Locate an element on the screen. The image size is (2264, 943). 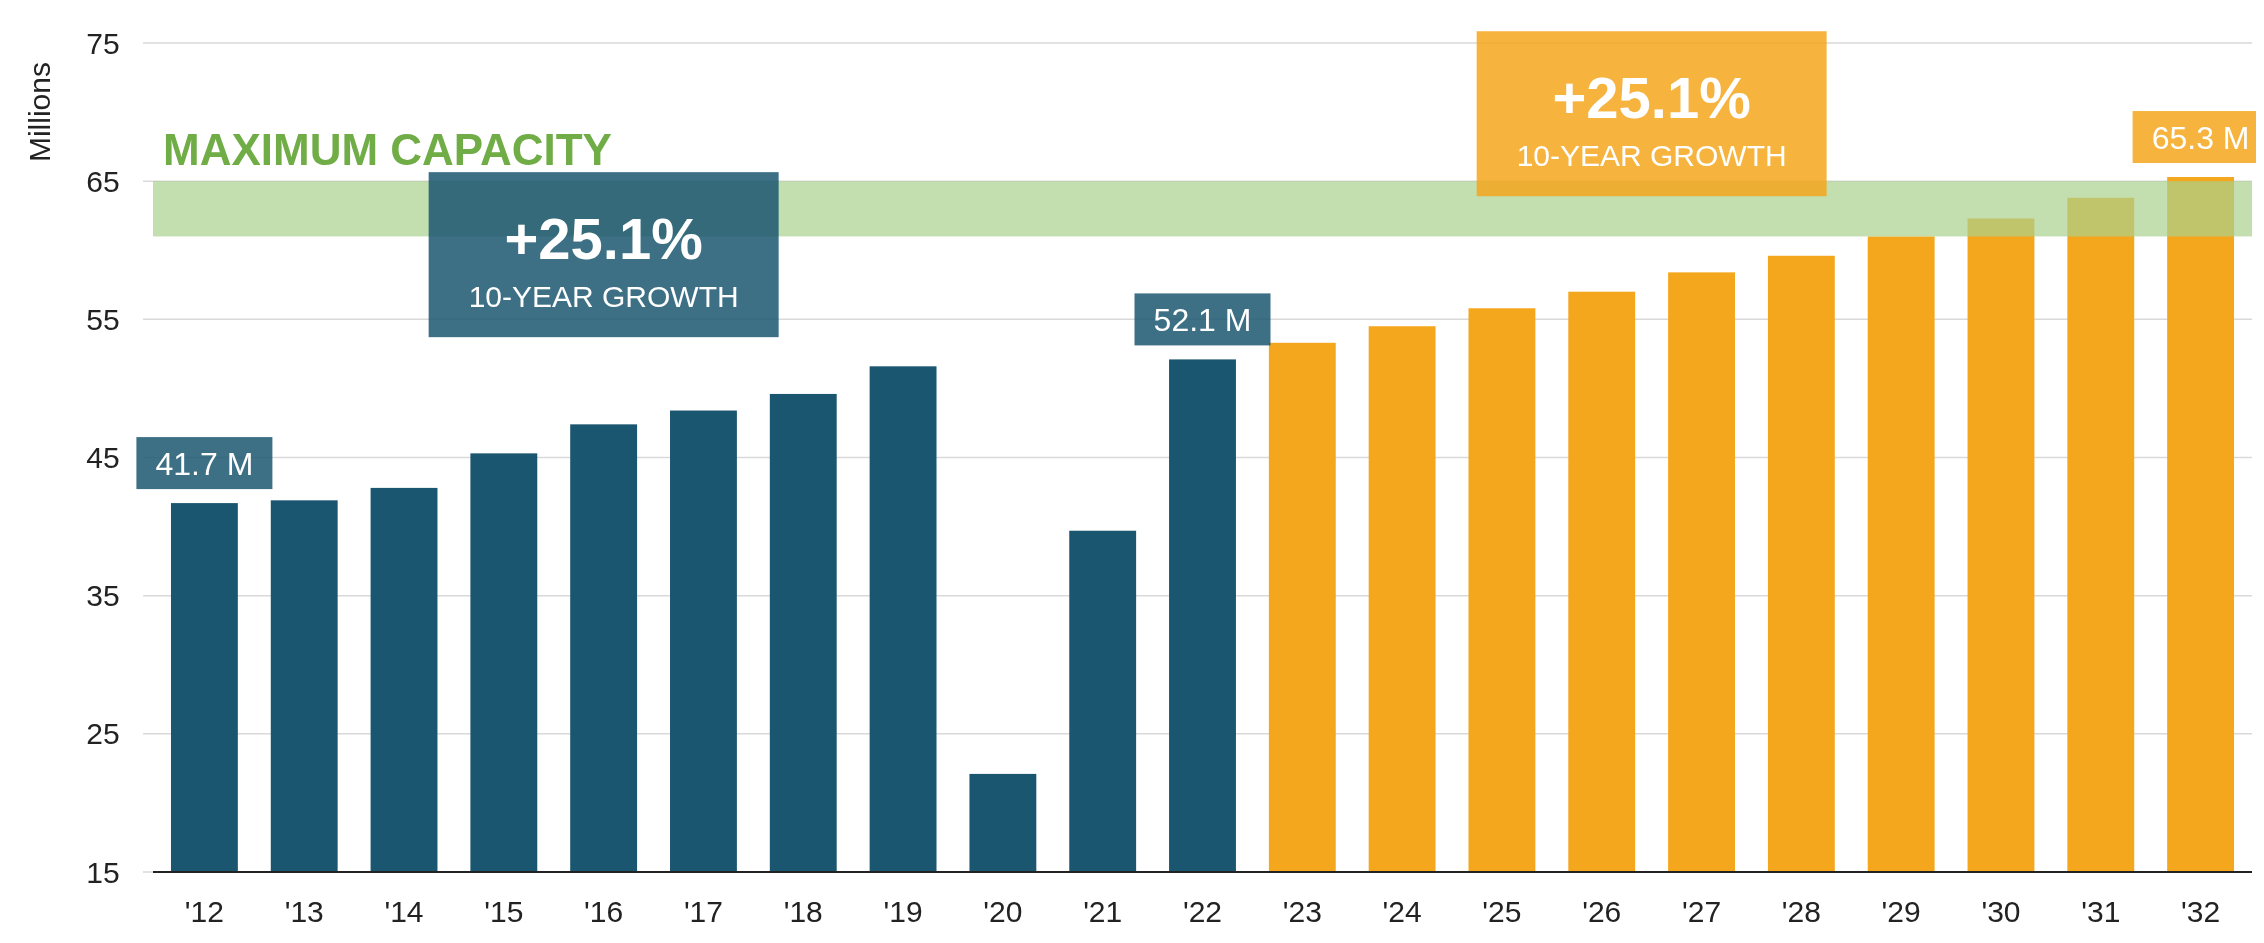
y-tick-label: 55 is located at coordinates (103, 319).